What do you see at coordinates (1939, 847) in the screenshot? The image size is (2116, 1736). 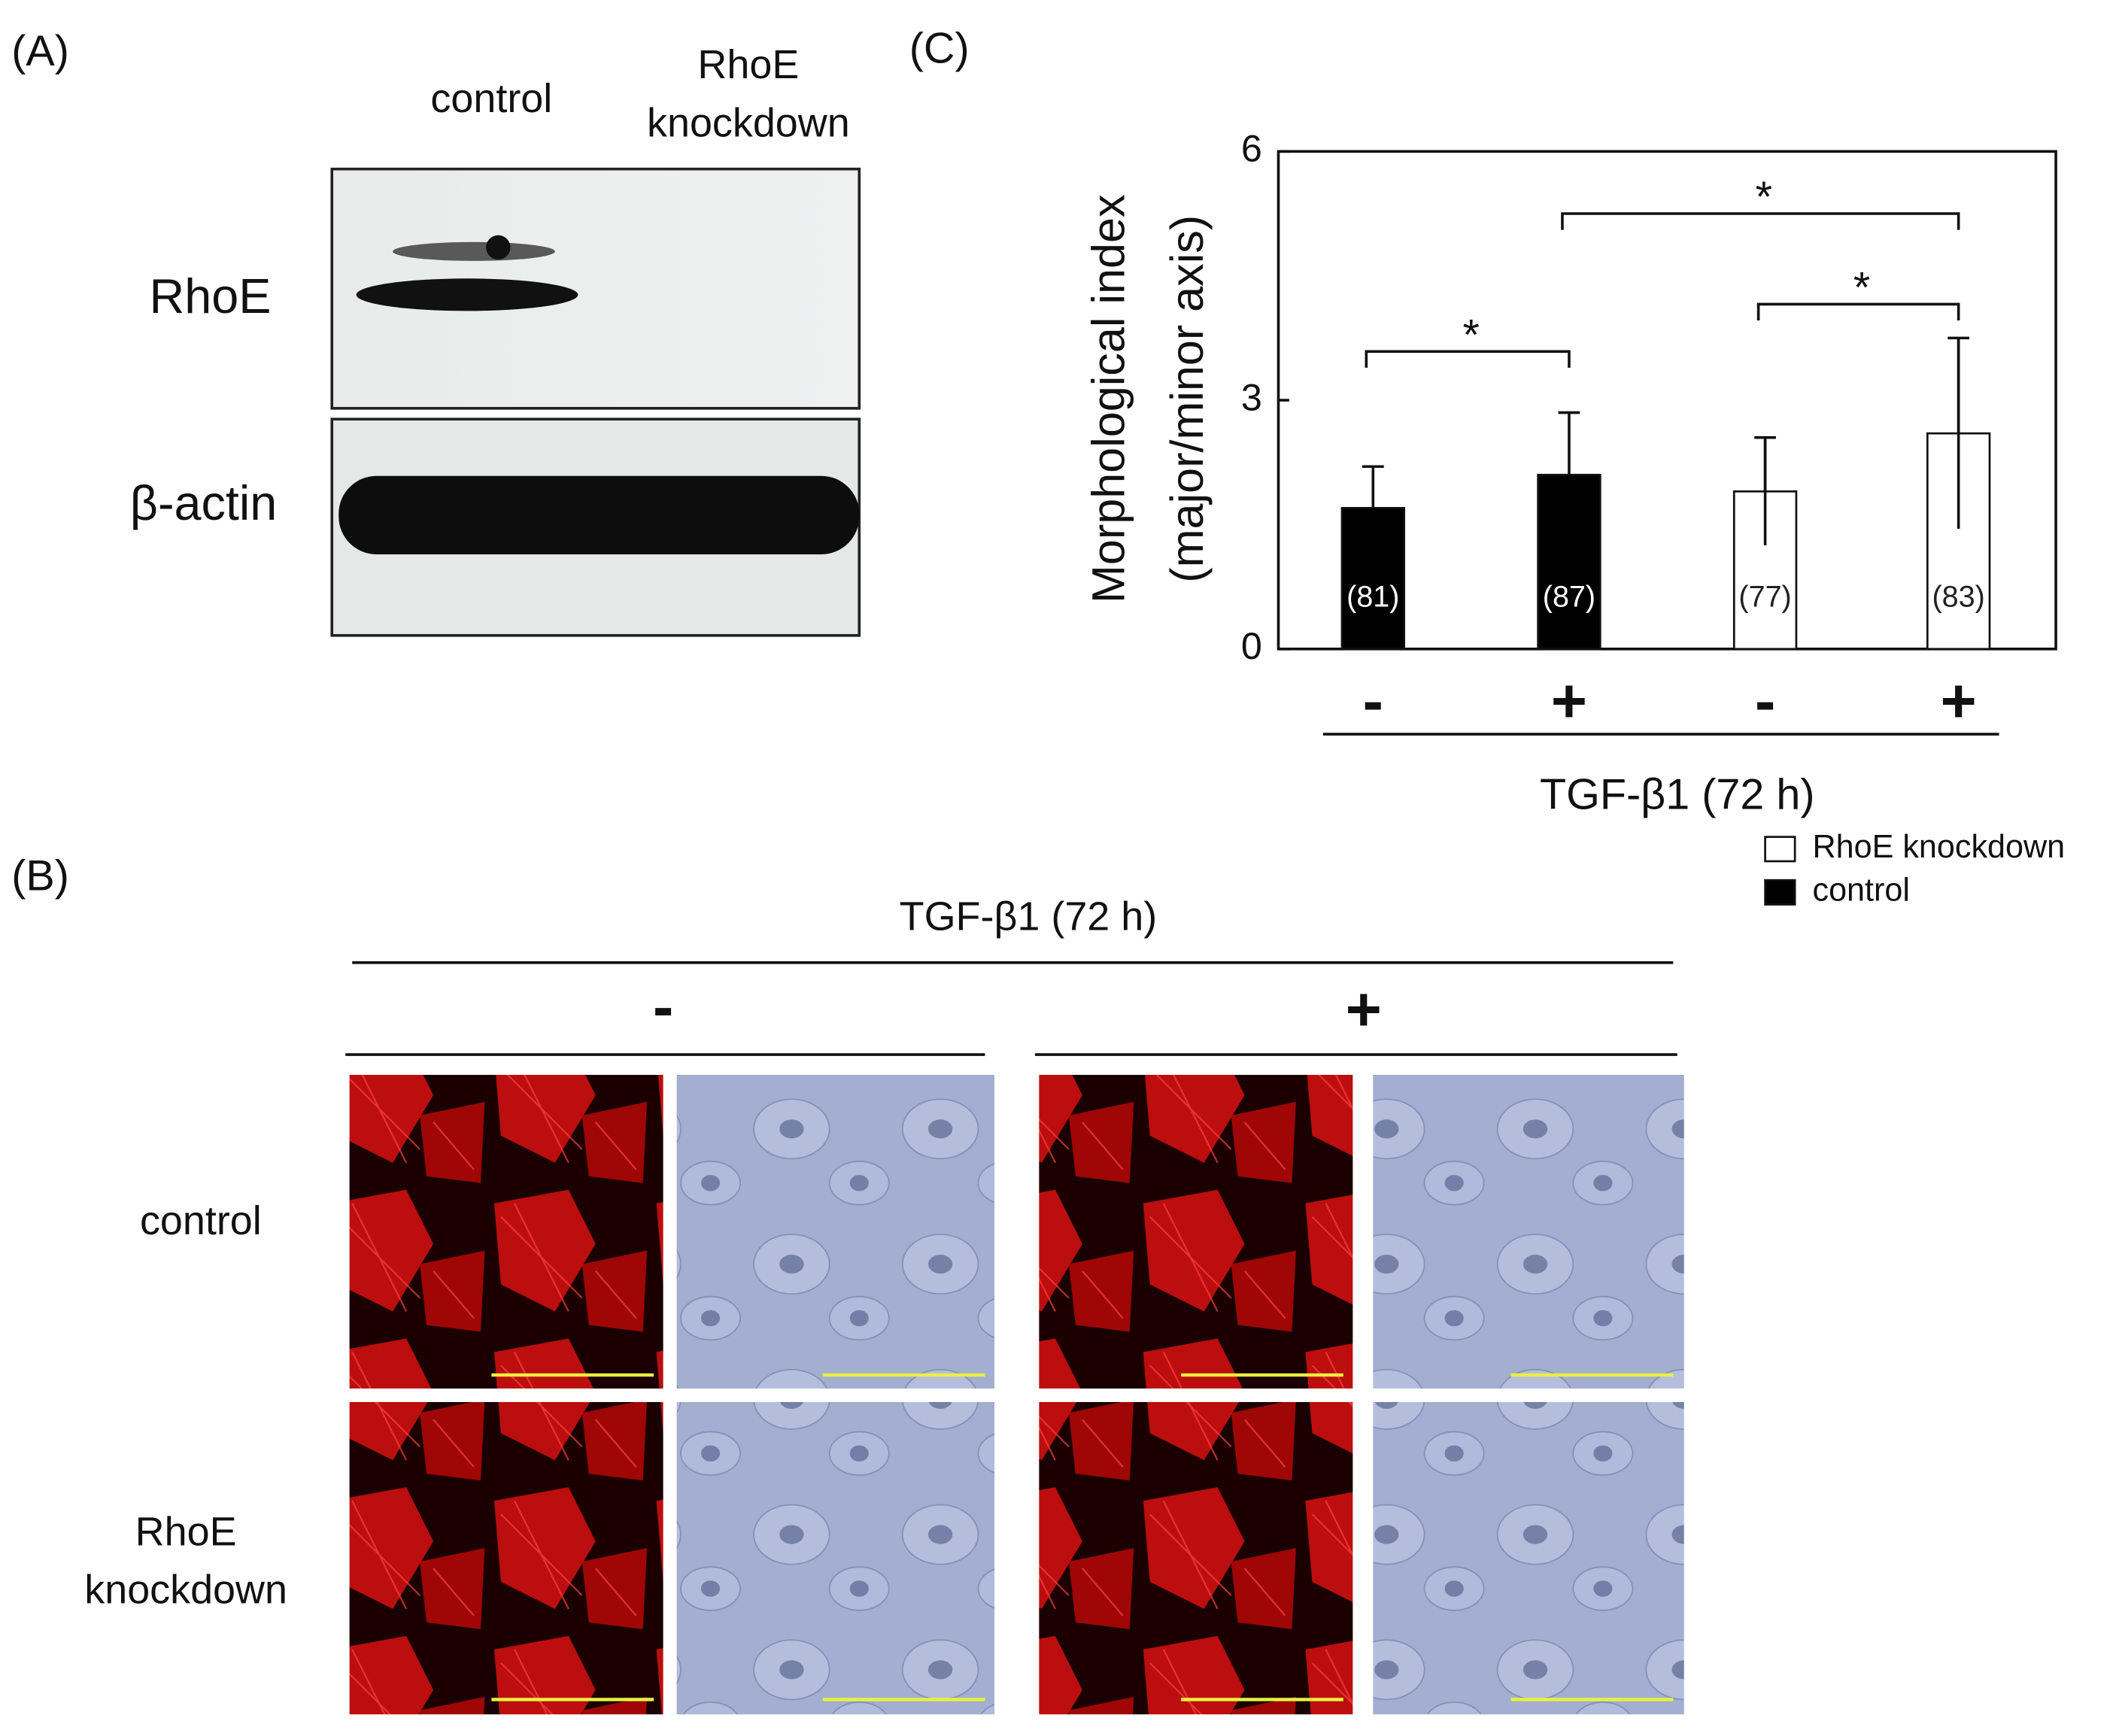 I see `legend-label: RhoE knockdown` at bounding box center [1939, 847].